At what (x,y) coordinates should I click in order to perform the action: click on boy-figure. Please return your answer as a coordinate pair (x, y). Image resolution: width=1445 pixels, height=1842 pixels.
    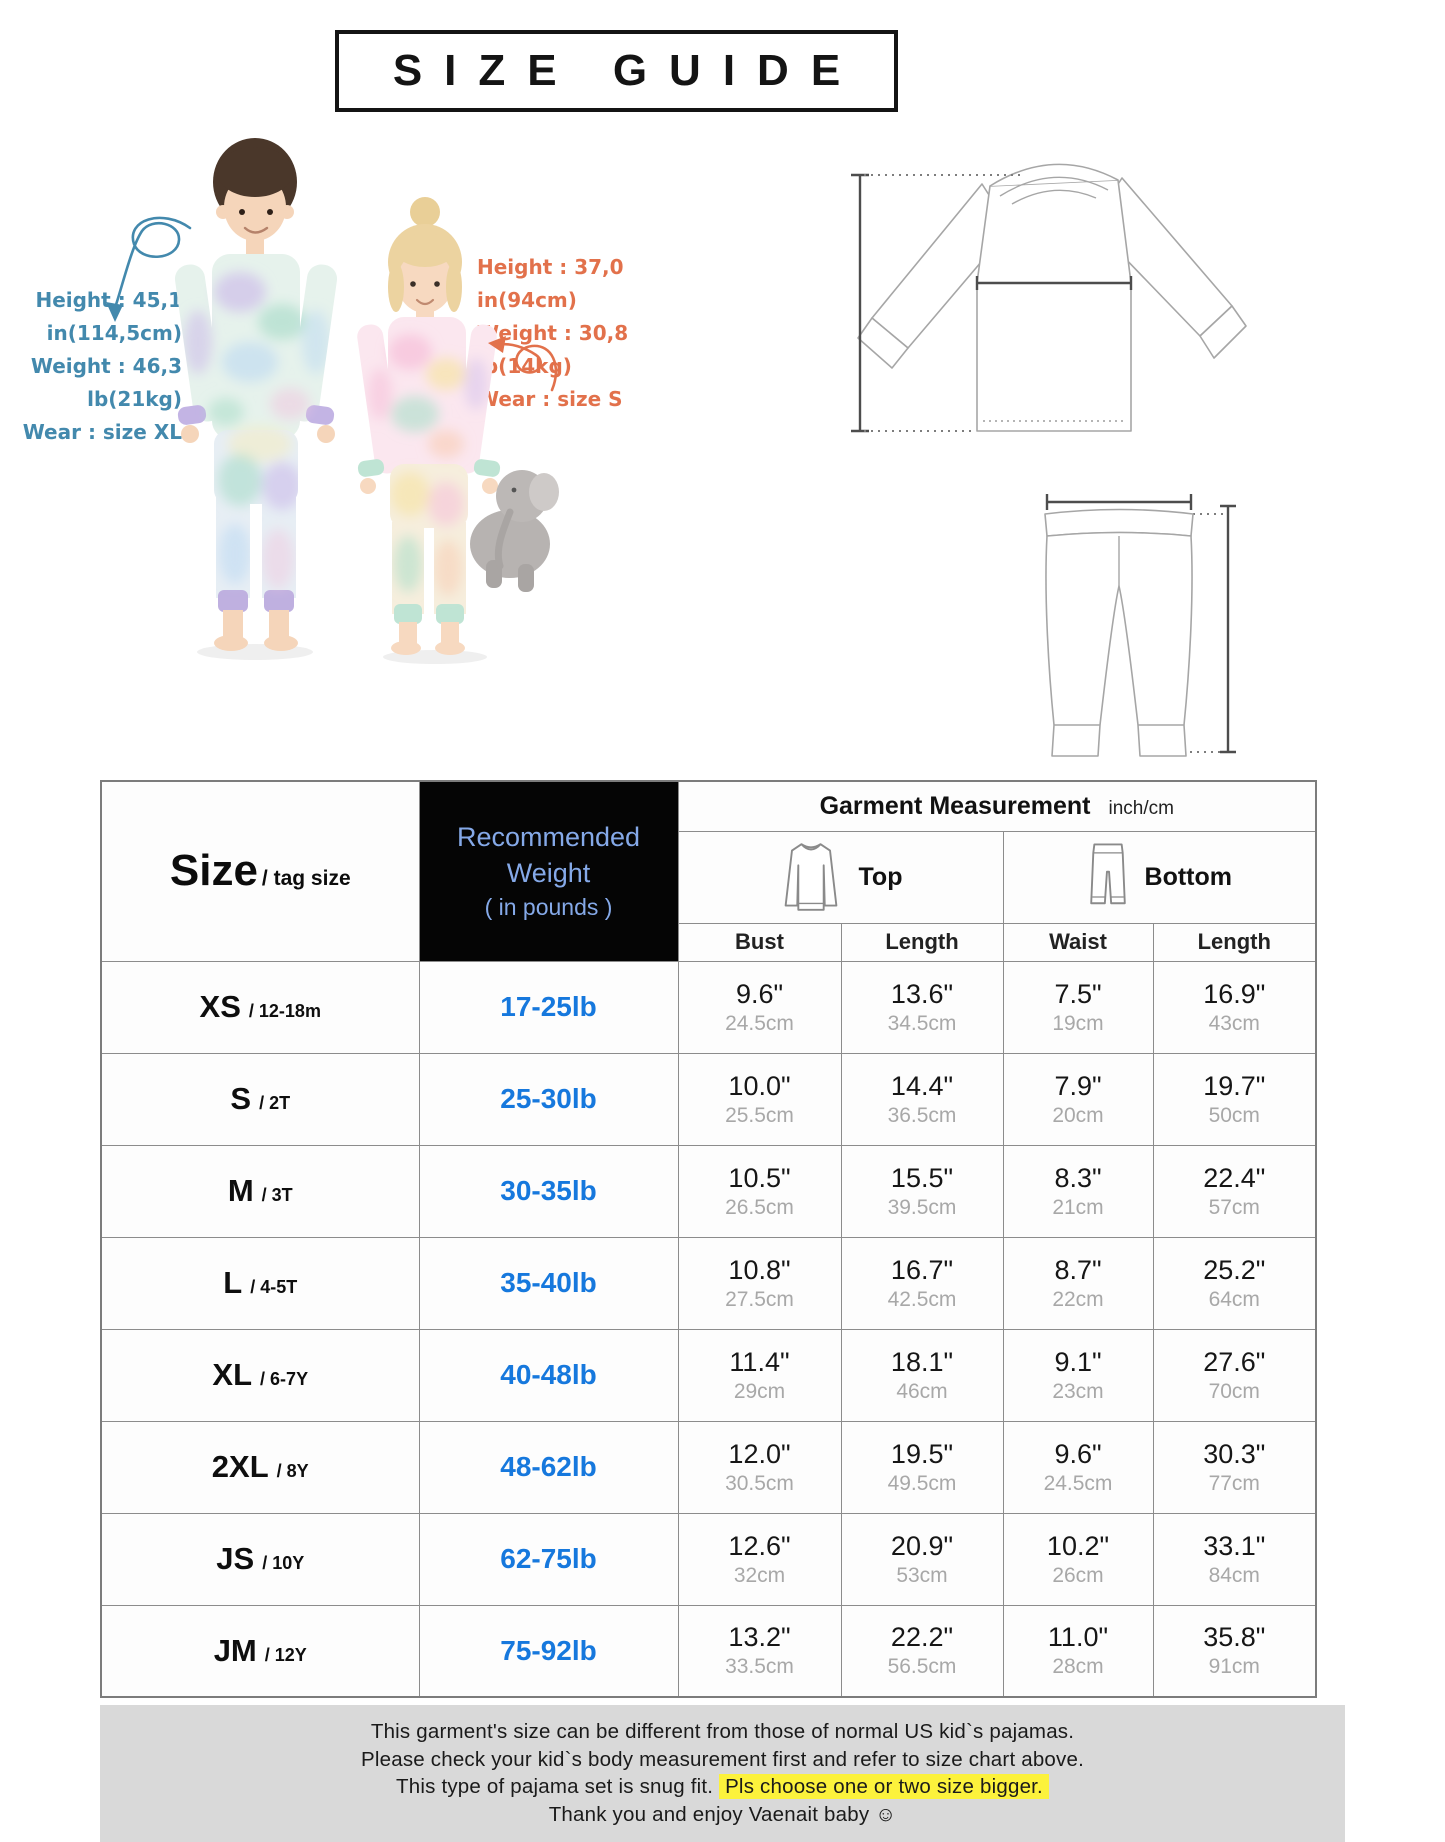
    Looking at the image, I should click on (256, 394).